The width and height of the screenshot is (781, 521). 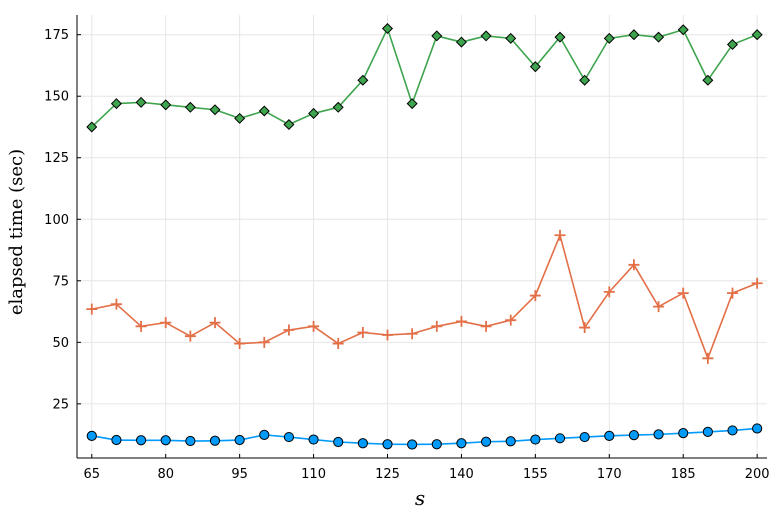 What do you see at coordinates (313, 474) in the screenshot?
I see `x-tick-label: 110` at bounding box center [313, 474].